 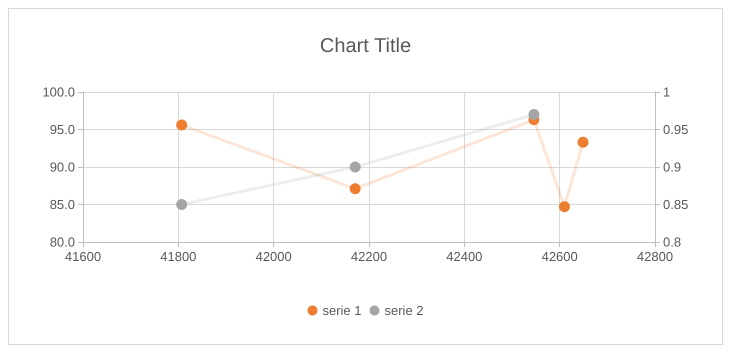 What do you see at coordinates (560, 256) in the screenshot?
I see `x-tick-label: 42600` at bounding box center [560, 256].